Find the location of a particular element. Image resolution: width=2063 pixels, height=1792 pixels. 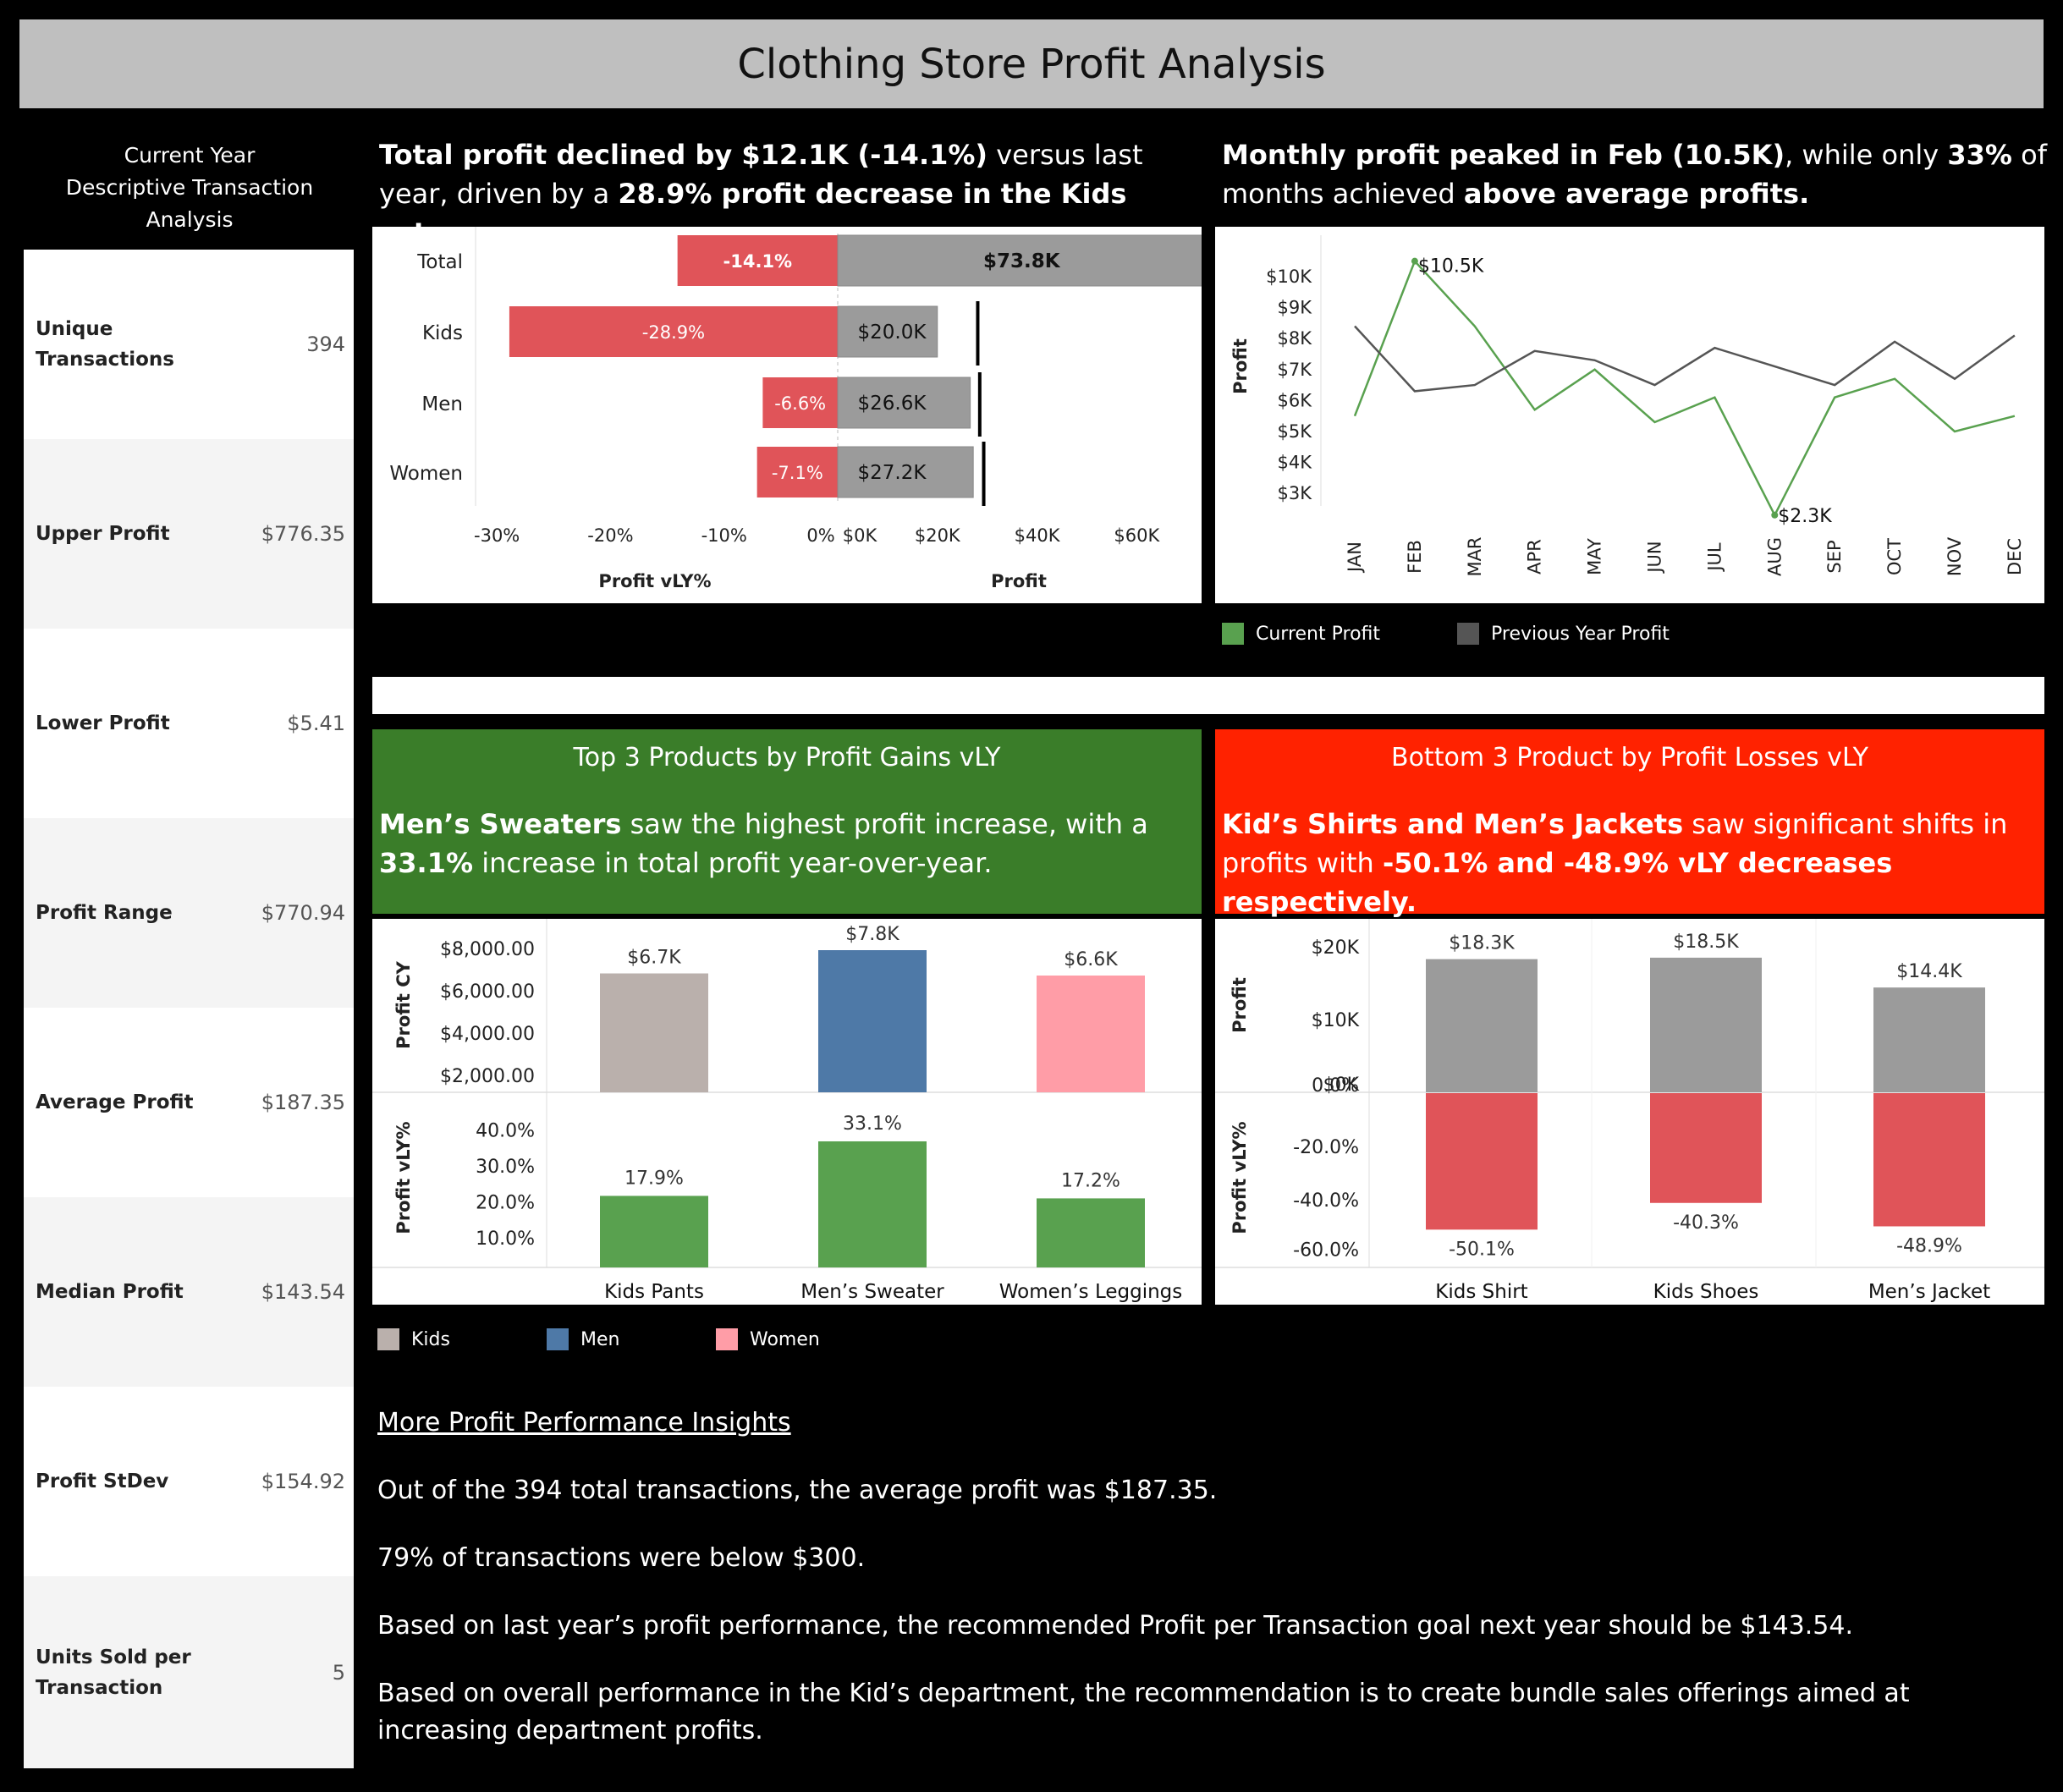

bar-value-label: $14.4K is located at coordinates (1929, 971).